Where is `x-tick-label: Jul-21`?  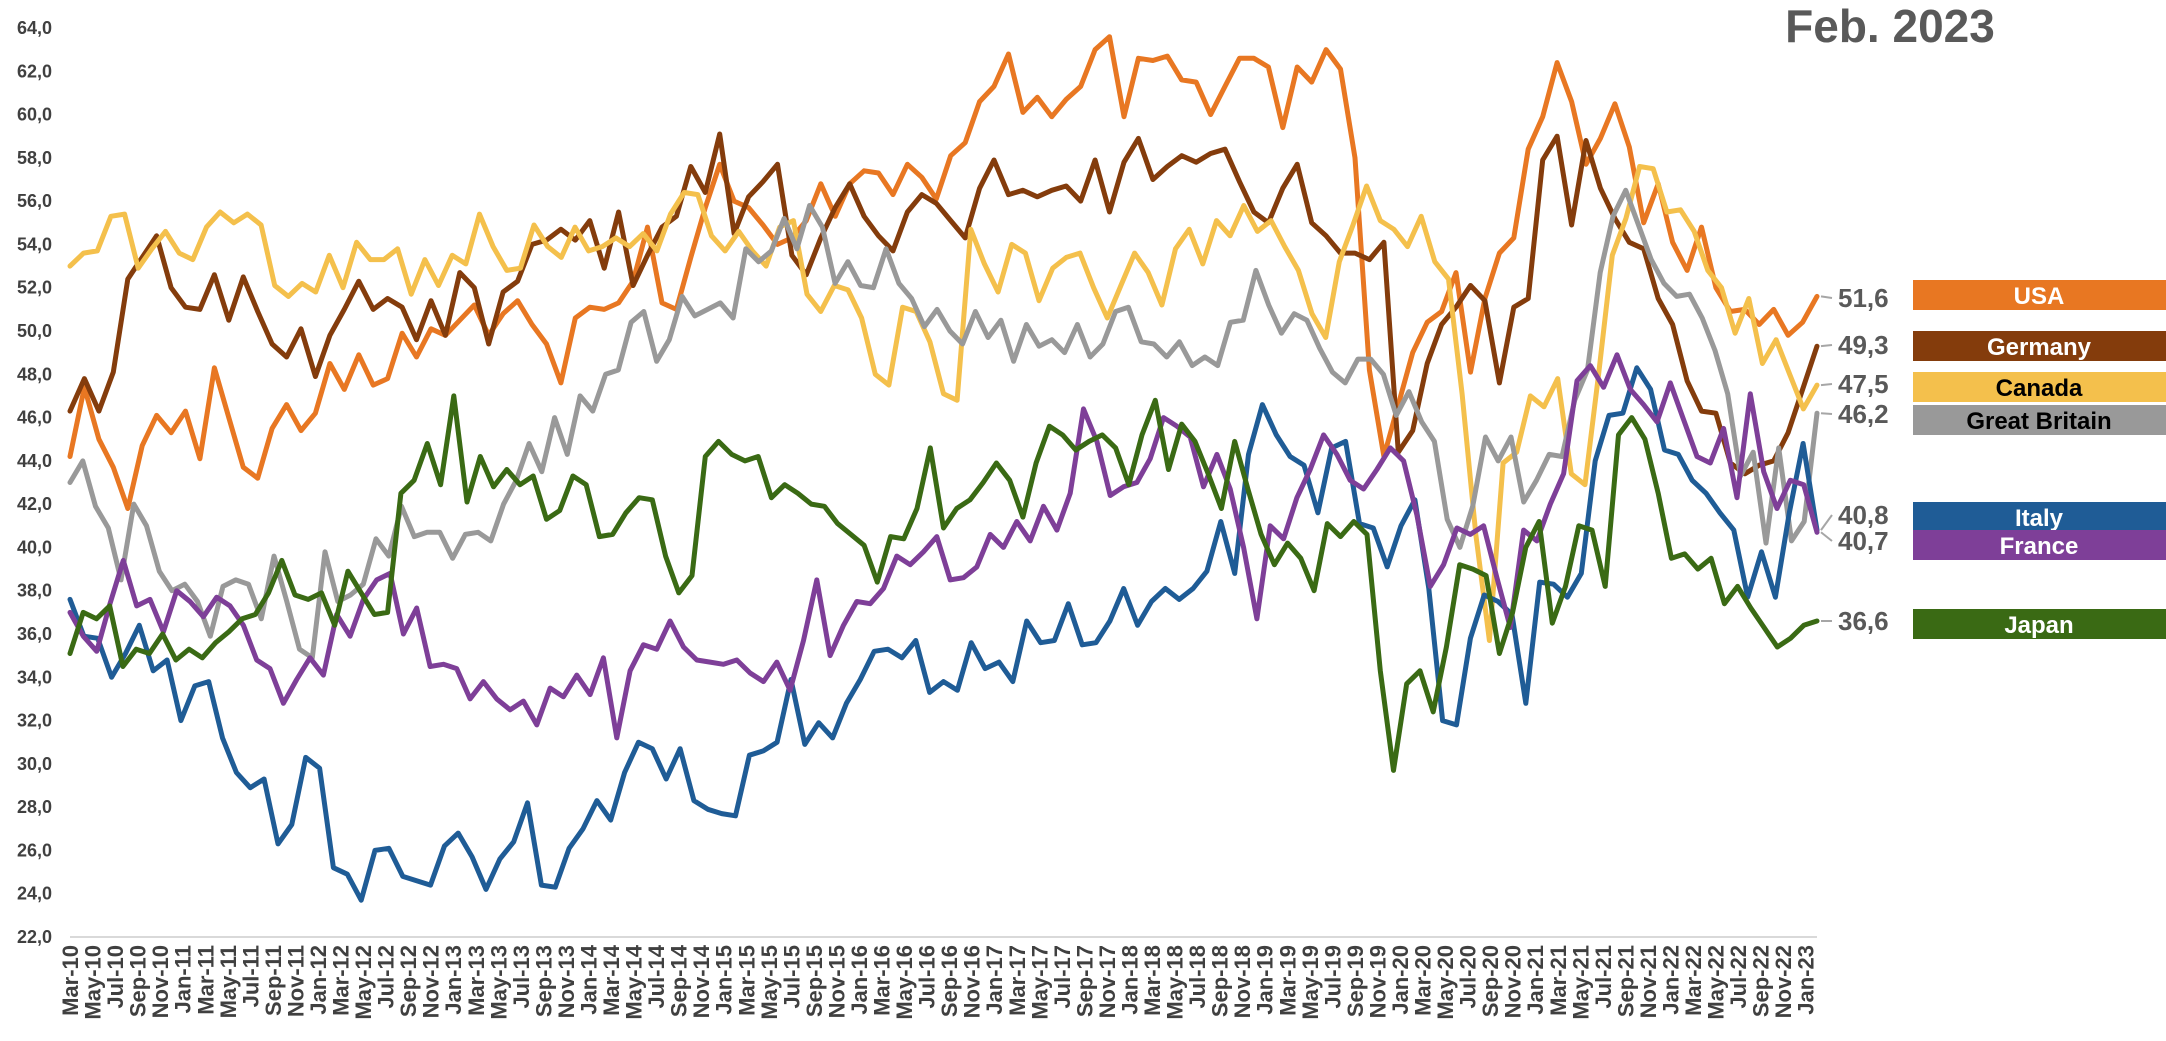
x-tick-label: Jul-21 is located at coordinates (1603, 977).